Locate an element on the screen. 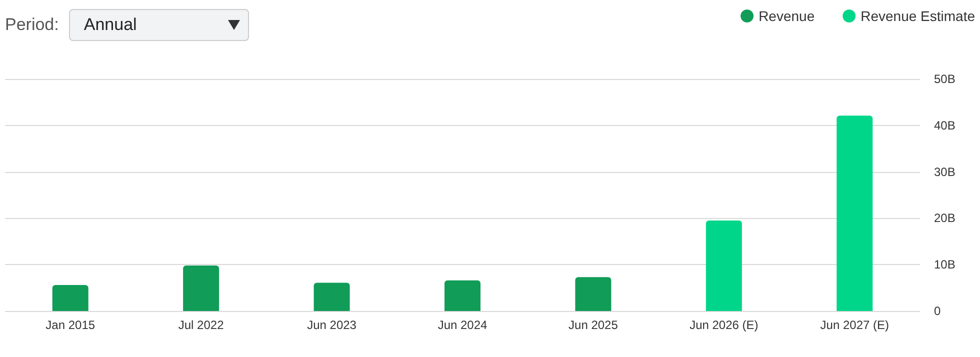 This screenshot has width=980, height=357. x-tick-label: Jun 2027 (E) is located at coordinates (854, 325).